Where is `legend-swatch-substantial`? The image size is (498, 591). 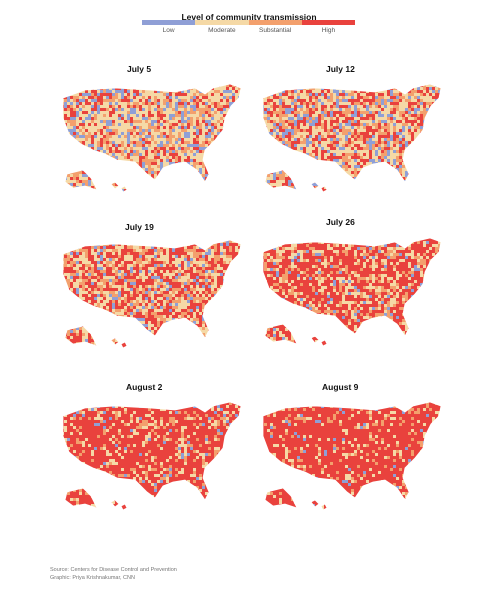
legend-swatch-substantial is located at coordinates (275, 22).